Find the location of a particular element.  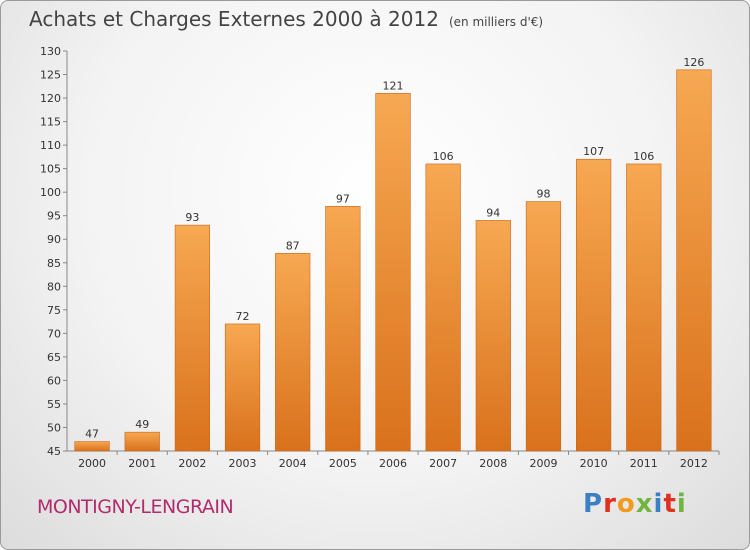

bar-value-label: 107 is located at coordinates (593, 151).